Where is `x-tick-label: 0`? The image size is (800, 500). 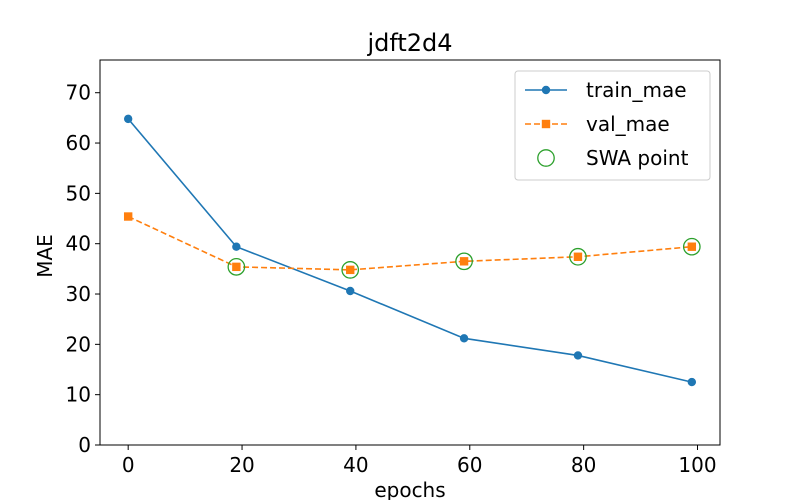 x-tick-label: 0 is located at coordinates (128, 465).